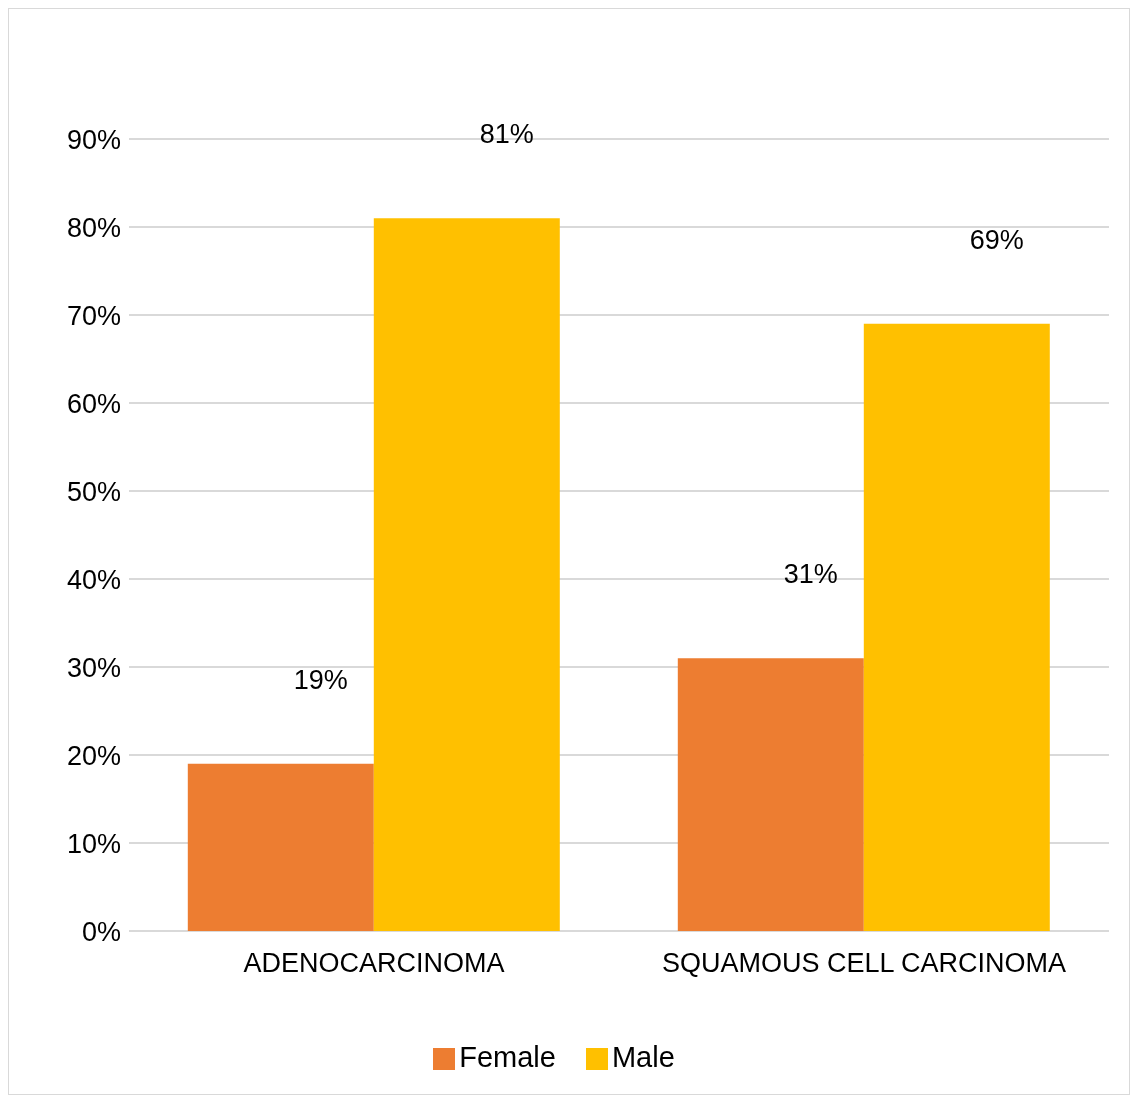 This screenshot has height=1106, width=1144. Describe the element at coordinates (320, 679) in the screenshot. I see `data-label: 19%` at that location.